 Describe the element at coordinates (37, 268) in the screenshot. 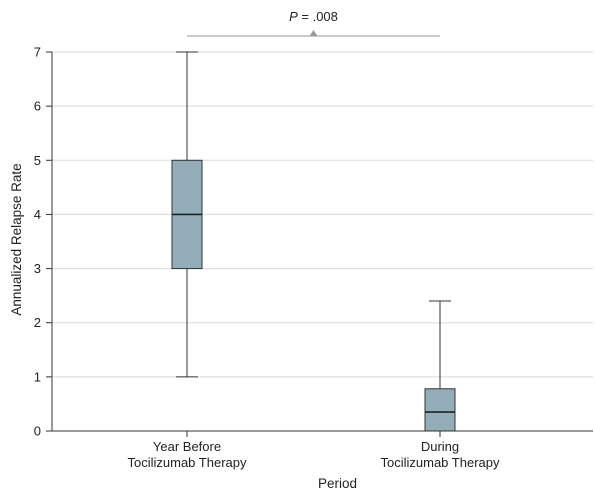

I see `y-tick-label: 3` at that location.